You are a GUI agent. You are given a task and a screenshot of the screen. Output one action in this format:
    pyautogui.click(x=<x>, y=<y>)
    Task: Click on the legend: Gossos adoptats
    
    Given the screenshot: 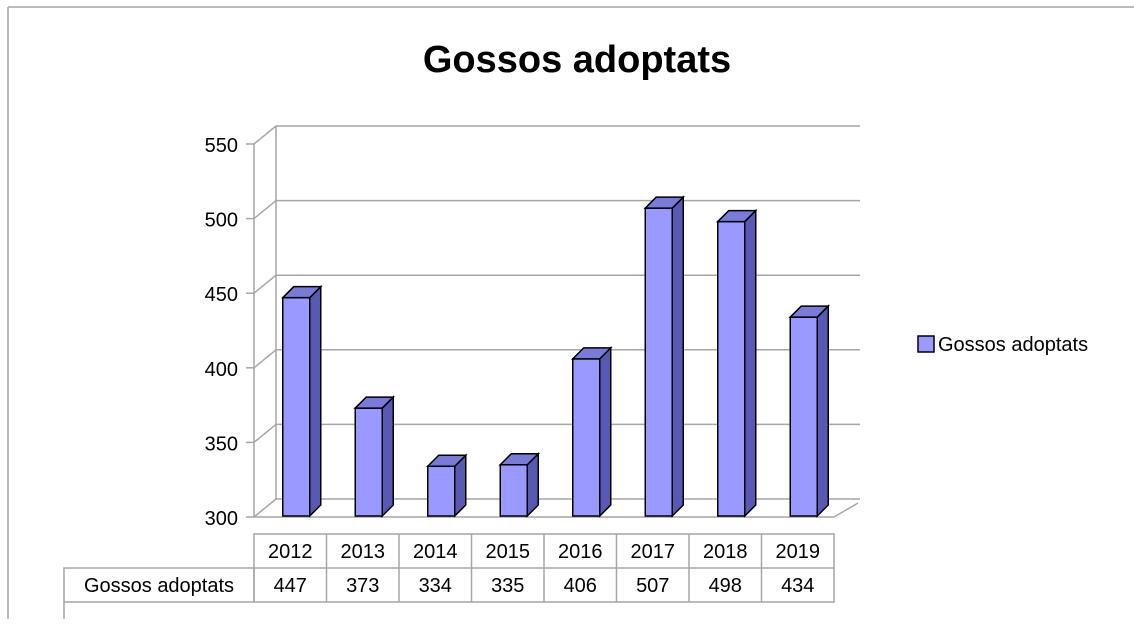 What is the action you would take?
    pyautogui.click(x=1002, y=345)
    